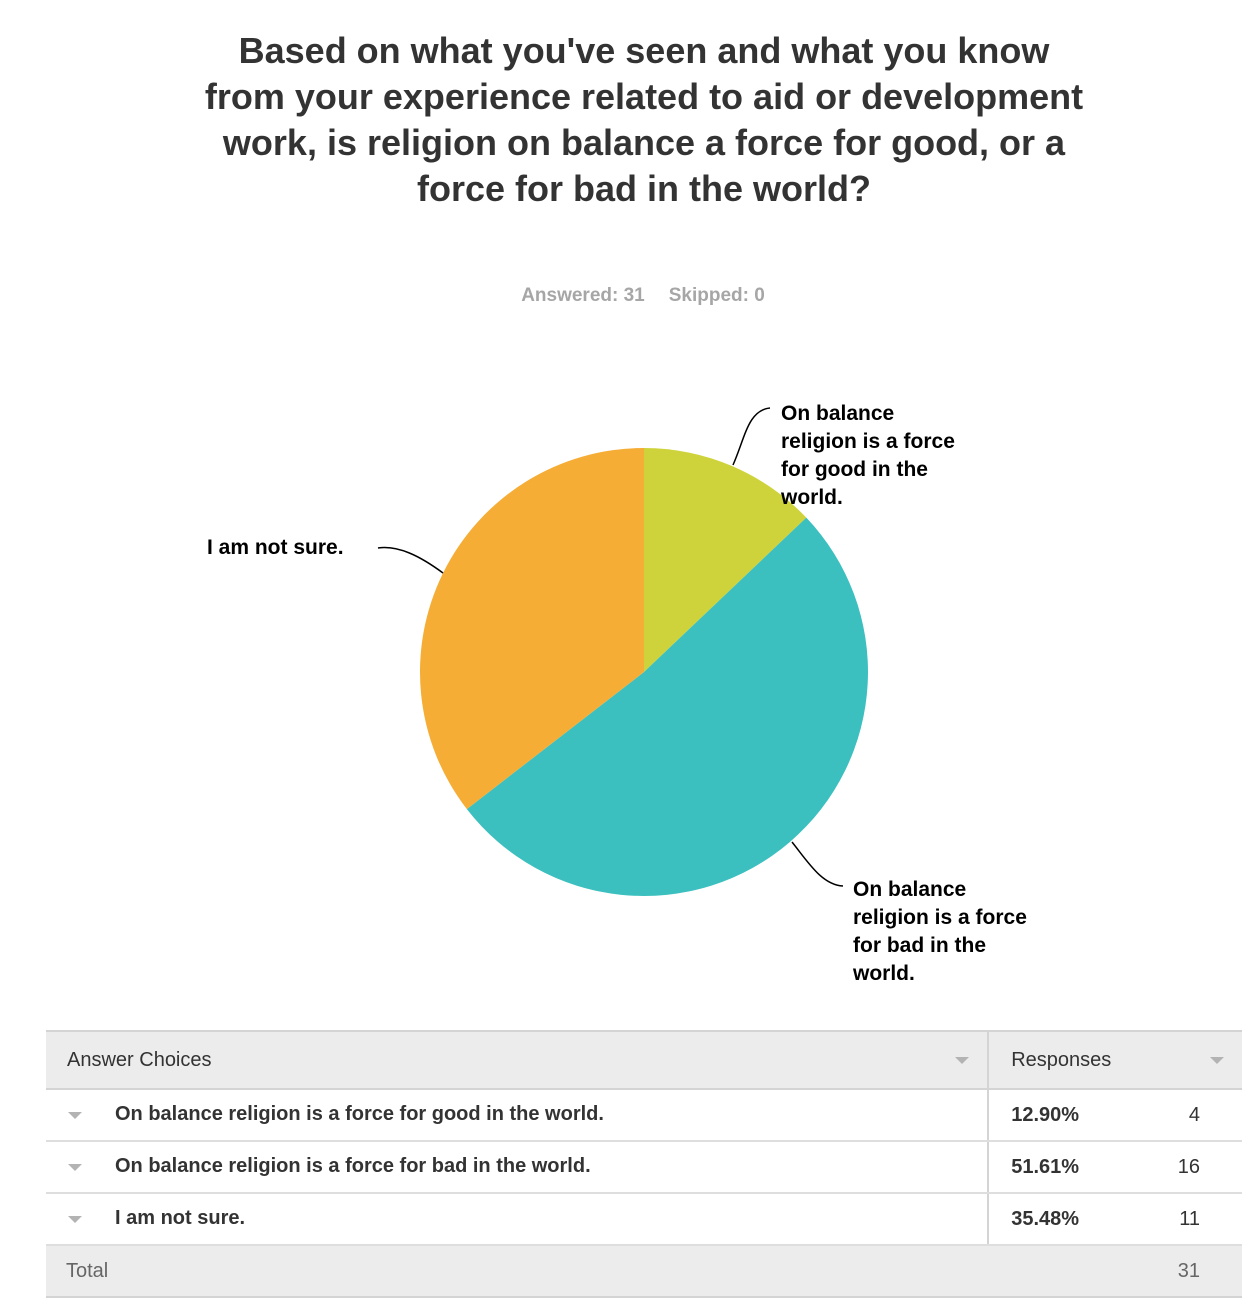 This screenshot has width=1258, height=1306. What do you see at coordinates (1187, 1115) in the screenshot?
I see `response-count: 4` at bounding box center [1187, 1115].